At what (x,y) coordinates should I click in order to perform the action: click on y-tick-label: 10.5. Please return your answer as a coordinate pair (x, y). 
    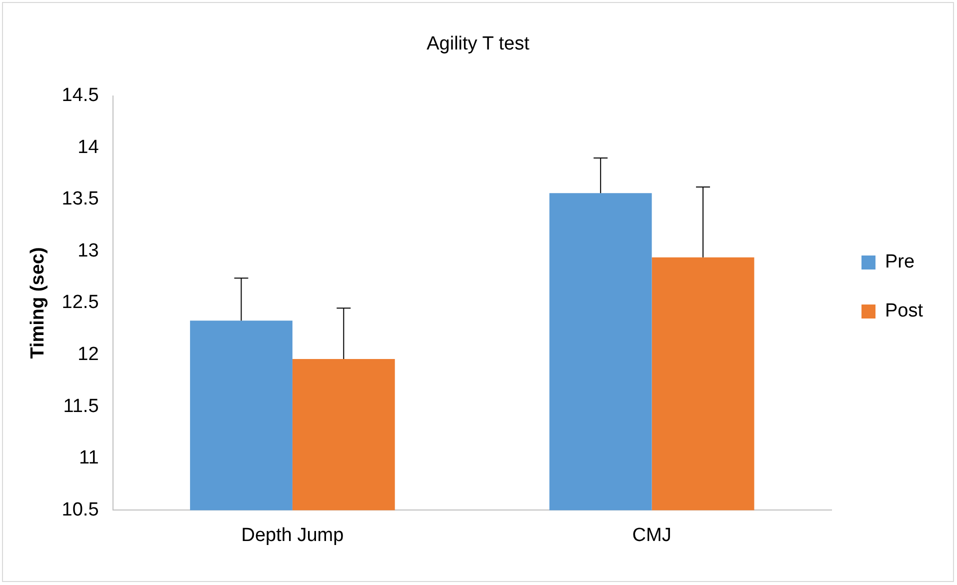
    Looking at the image, I should click on (80, 509).